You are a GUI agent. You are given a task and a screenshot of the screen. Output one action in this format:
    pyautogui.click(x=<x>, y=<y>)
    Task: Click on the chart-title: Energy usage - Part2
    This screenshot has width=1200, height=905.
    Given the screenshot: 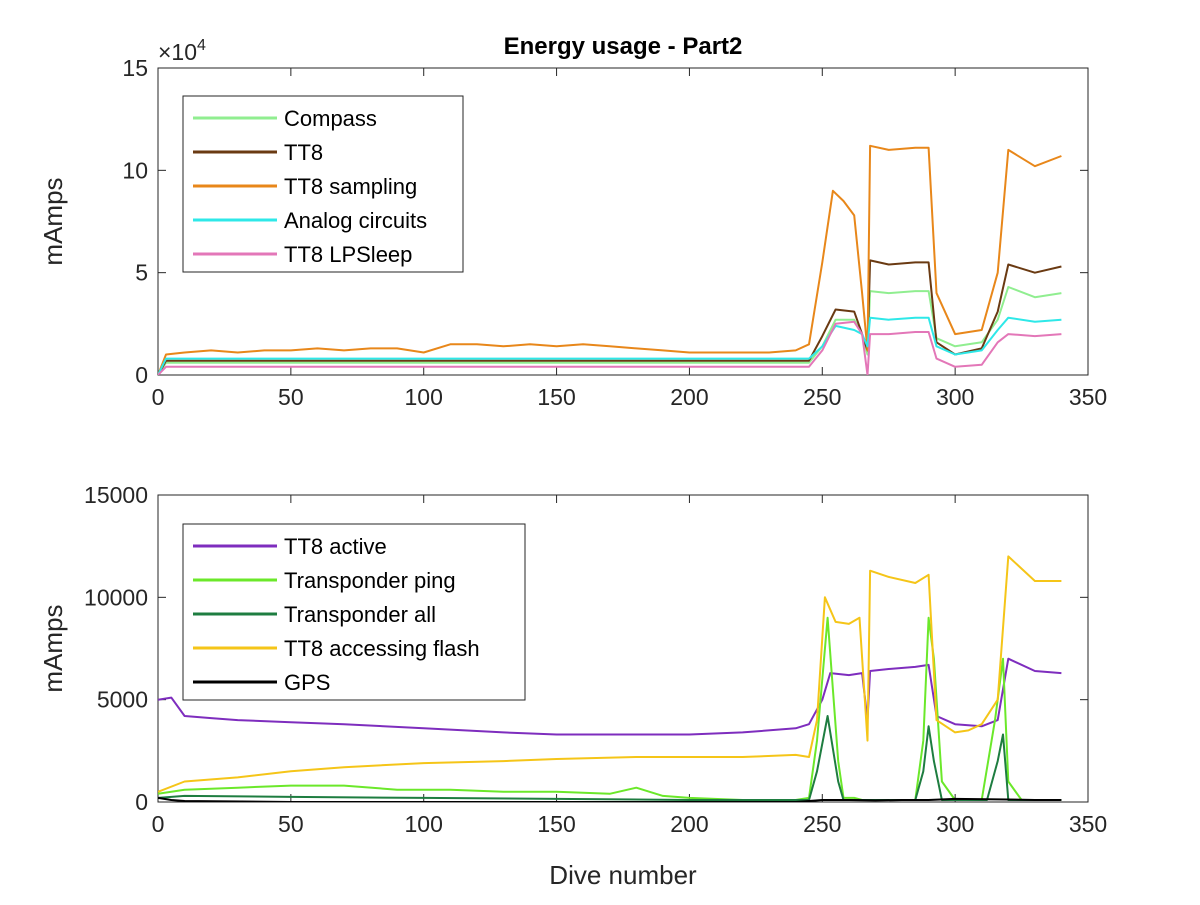 What is the action you would take?
    pyautogui.click(x=623, y=46)
    